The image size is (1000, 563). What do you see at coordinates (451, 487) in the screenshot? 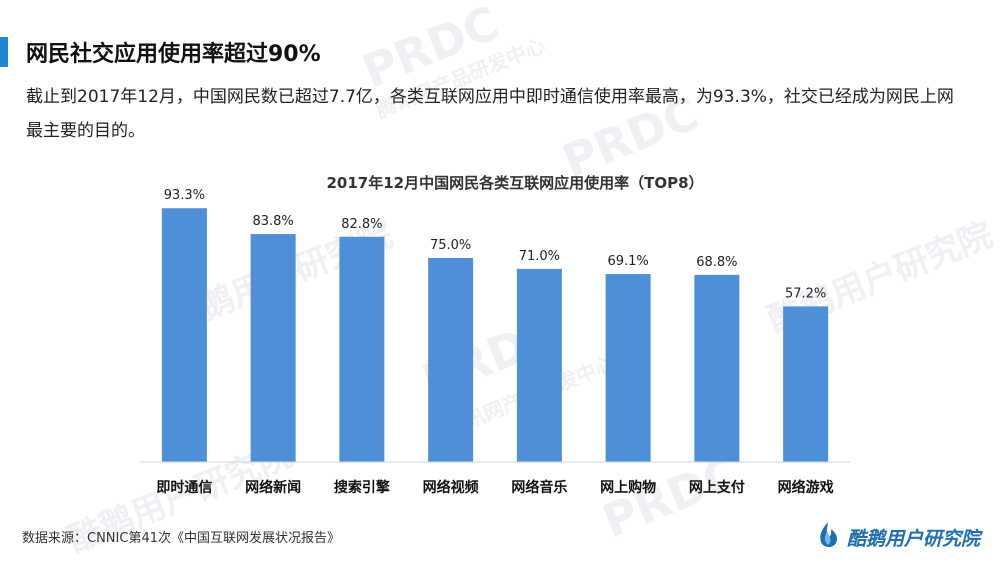
I see `category-label: 网络视频` at bounding box center [451, 487].